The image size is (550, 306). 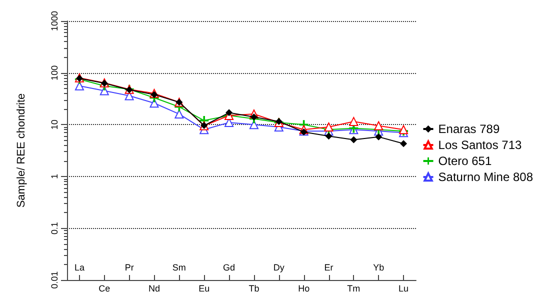 What do you see at coordinates (55, 228) in the screenshot?
I see `y-tick-label: 0.1` at bounding box center [55, 228].